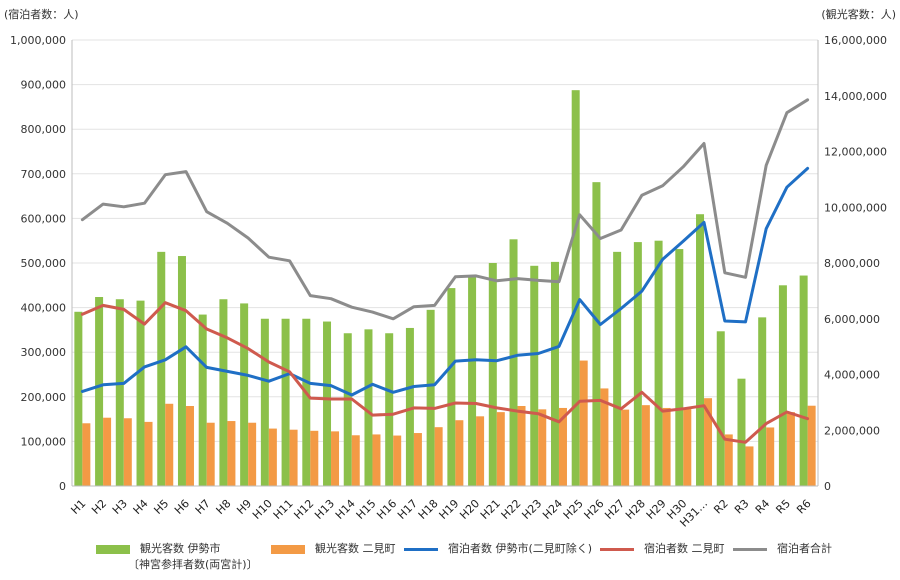 The image size is (900, 580). I want to click on category-label: R3, so click(742, 507).